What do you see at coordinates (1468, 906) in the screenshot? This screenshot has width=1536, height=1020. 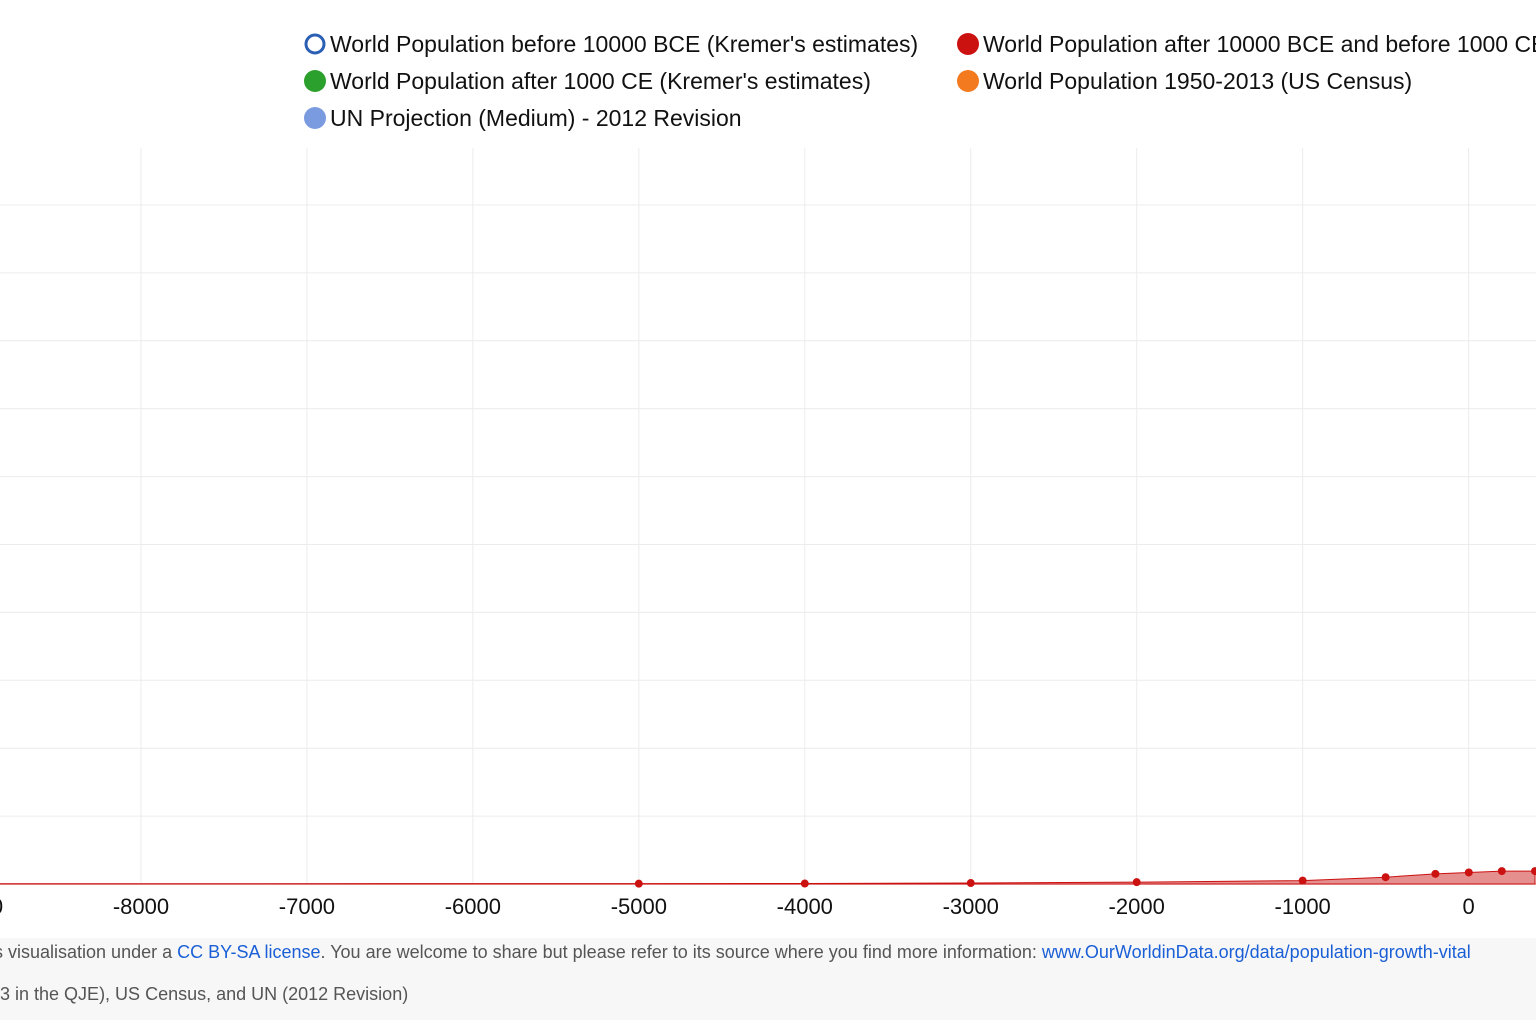 I see `x-tick-label: 0` at bounding box center [1468, 906].